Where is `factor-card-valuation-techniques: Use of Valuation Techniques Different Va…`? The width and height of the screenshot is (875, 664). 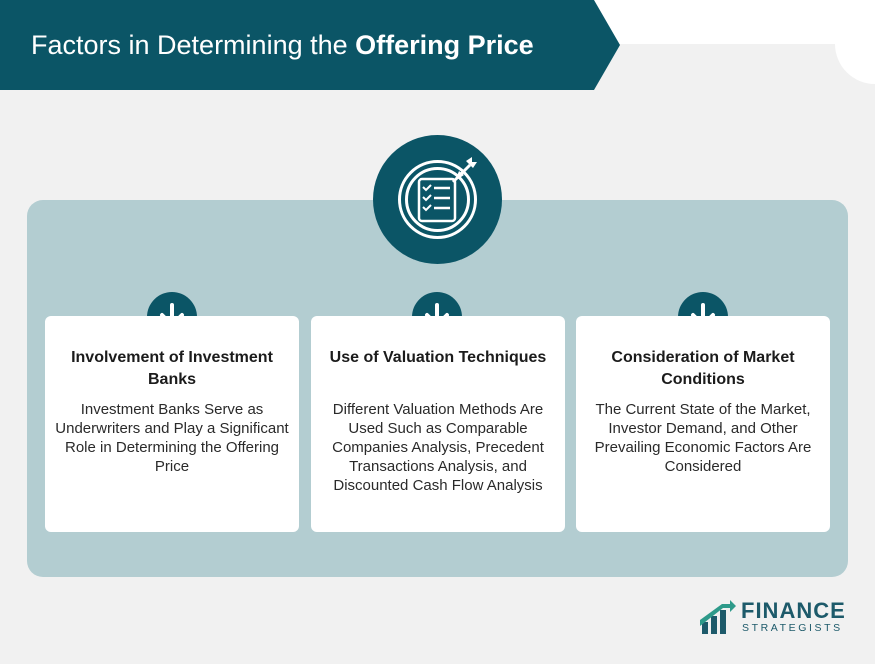 factor-card-valuation-techniques: Use of Valuation Techniques Different Va… is located at coordinates (438, 424).